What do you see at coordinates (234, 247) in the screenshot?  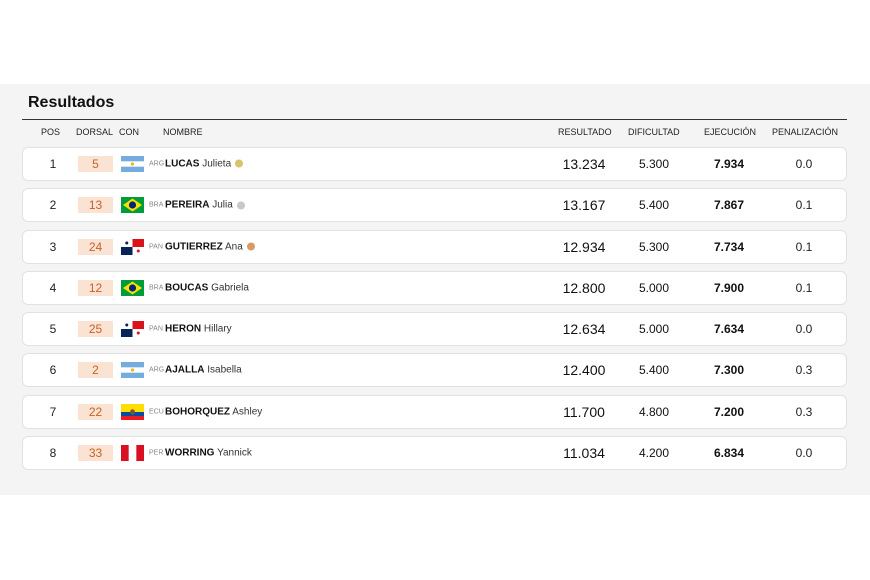 I see `athlete-given-name: Ana` at bounding box center [234, 247].